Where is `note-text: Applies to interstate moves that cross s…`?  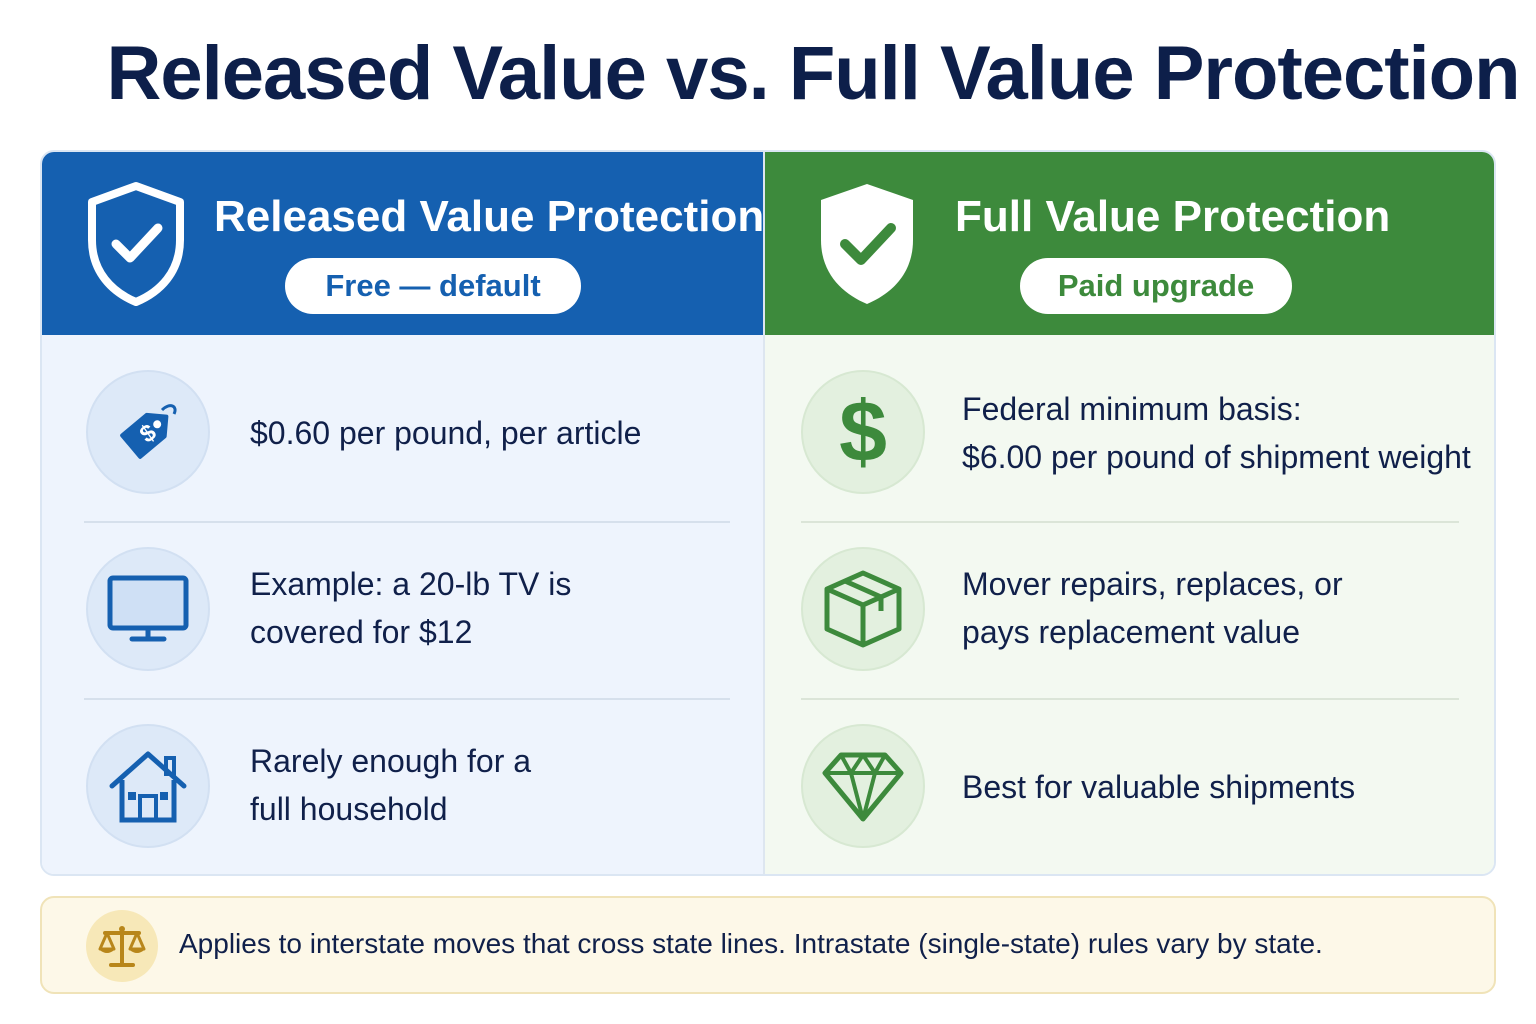
note-text: Applies to interstate moves that cross s… is located at coordinates (751, 943).